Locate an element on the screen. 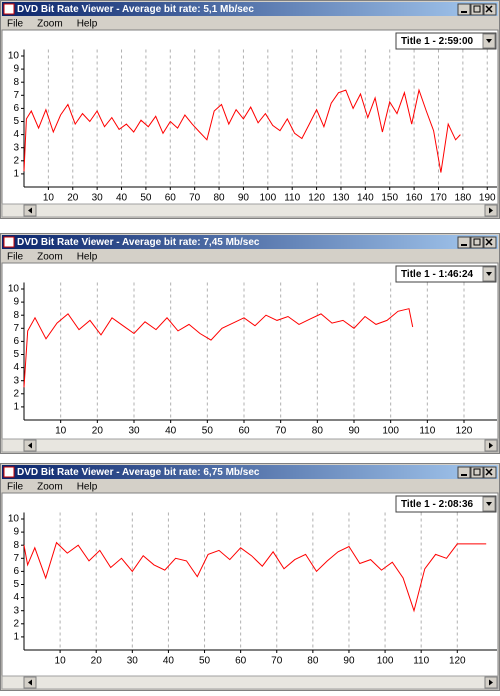 The width and height of the screenshot is (500, 696). y-tick-label: 9 is located at coordinates (16, 69).